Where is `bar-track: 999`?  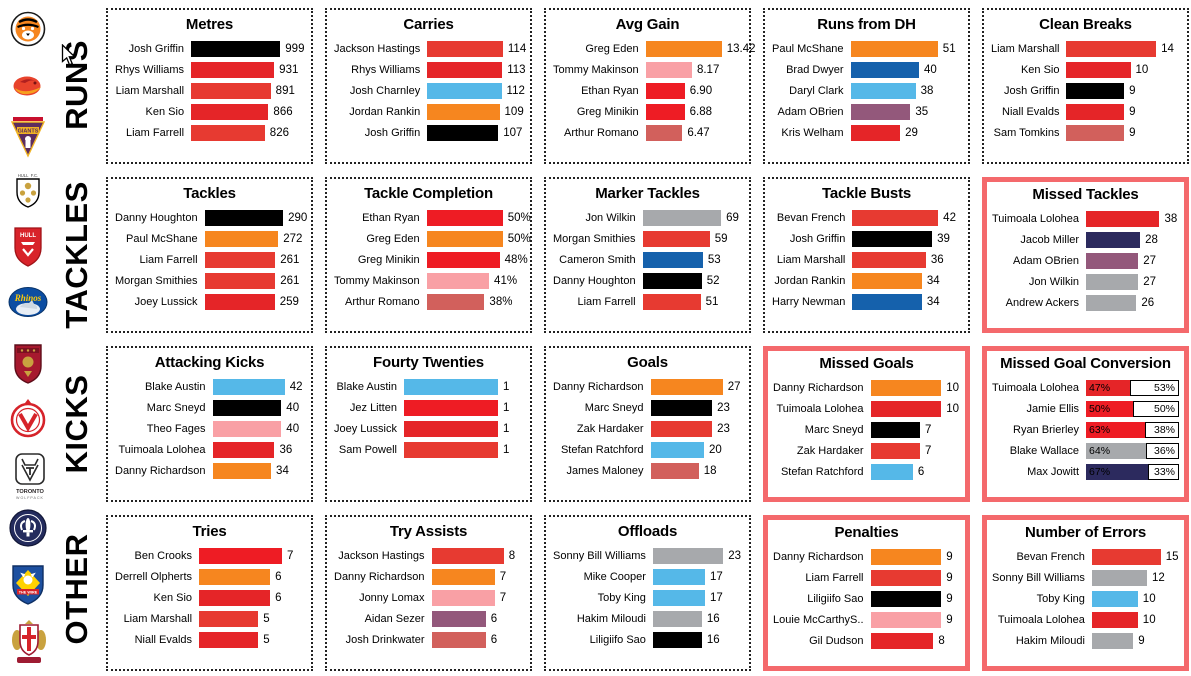 bar-track: 999 is located at coordinates (247, 49).